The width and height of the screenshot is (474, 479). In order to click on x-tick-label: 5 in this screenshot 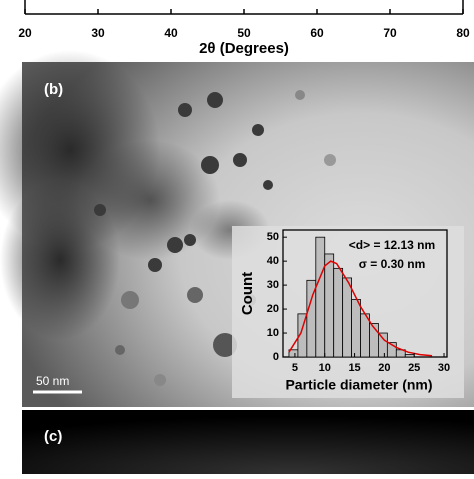, I will do `click(295, 368)`.